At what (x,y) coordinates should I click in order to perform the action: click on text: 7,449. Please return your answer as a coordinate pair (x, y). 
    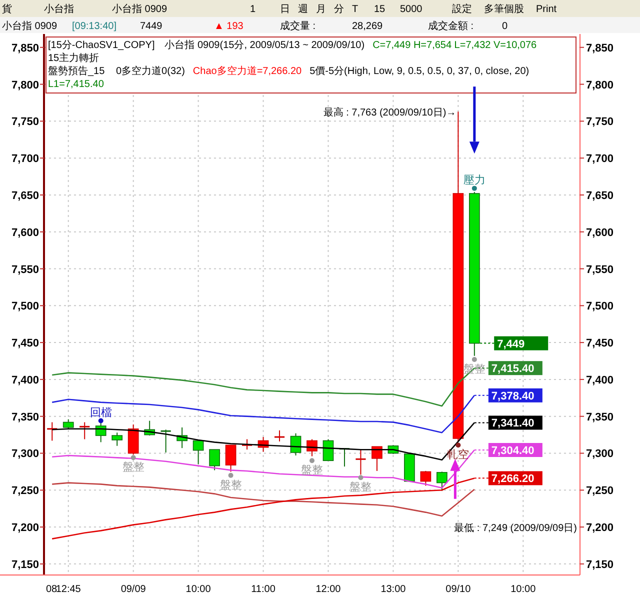
    Looking at the image, I should click on (511, 344).